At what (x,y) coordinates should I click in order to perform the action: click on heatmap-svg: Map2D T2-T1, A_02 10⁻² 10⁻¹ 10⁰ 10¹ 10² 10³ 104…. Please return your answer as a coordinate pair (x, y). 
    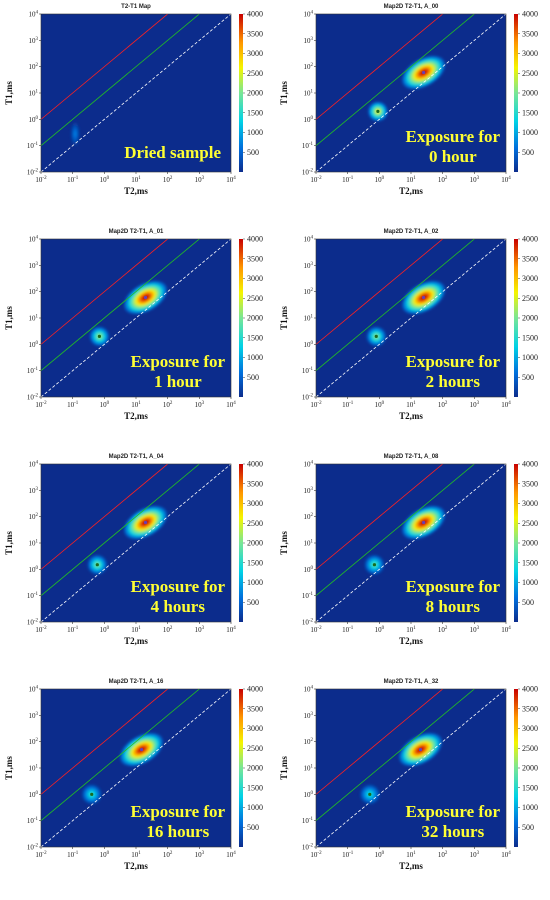
    Looking at the image, I should click on (408, 325).